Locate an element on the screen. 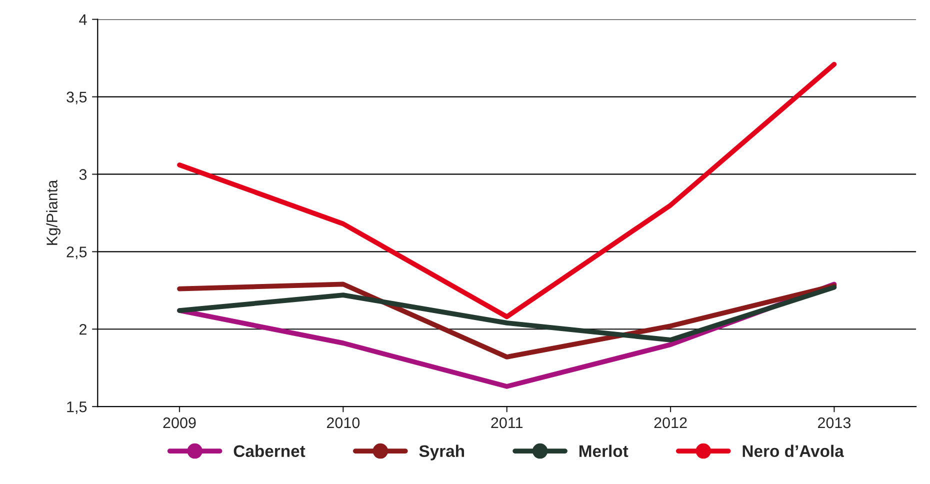 Image resolution: width=930 pixels, height=484 pixels. x-tick-label: 2009 is located at coordinates (179, 422).